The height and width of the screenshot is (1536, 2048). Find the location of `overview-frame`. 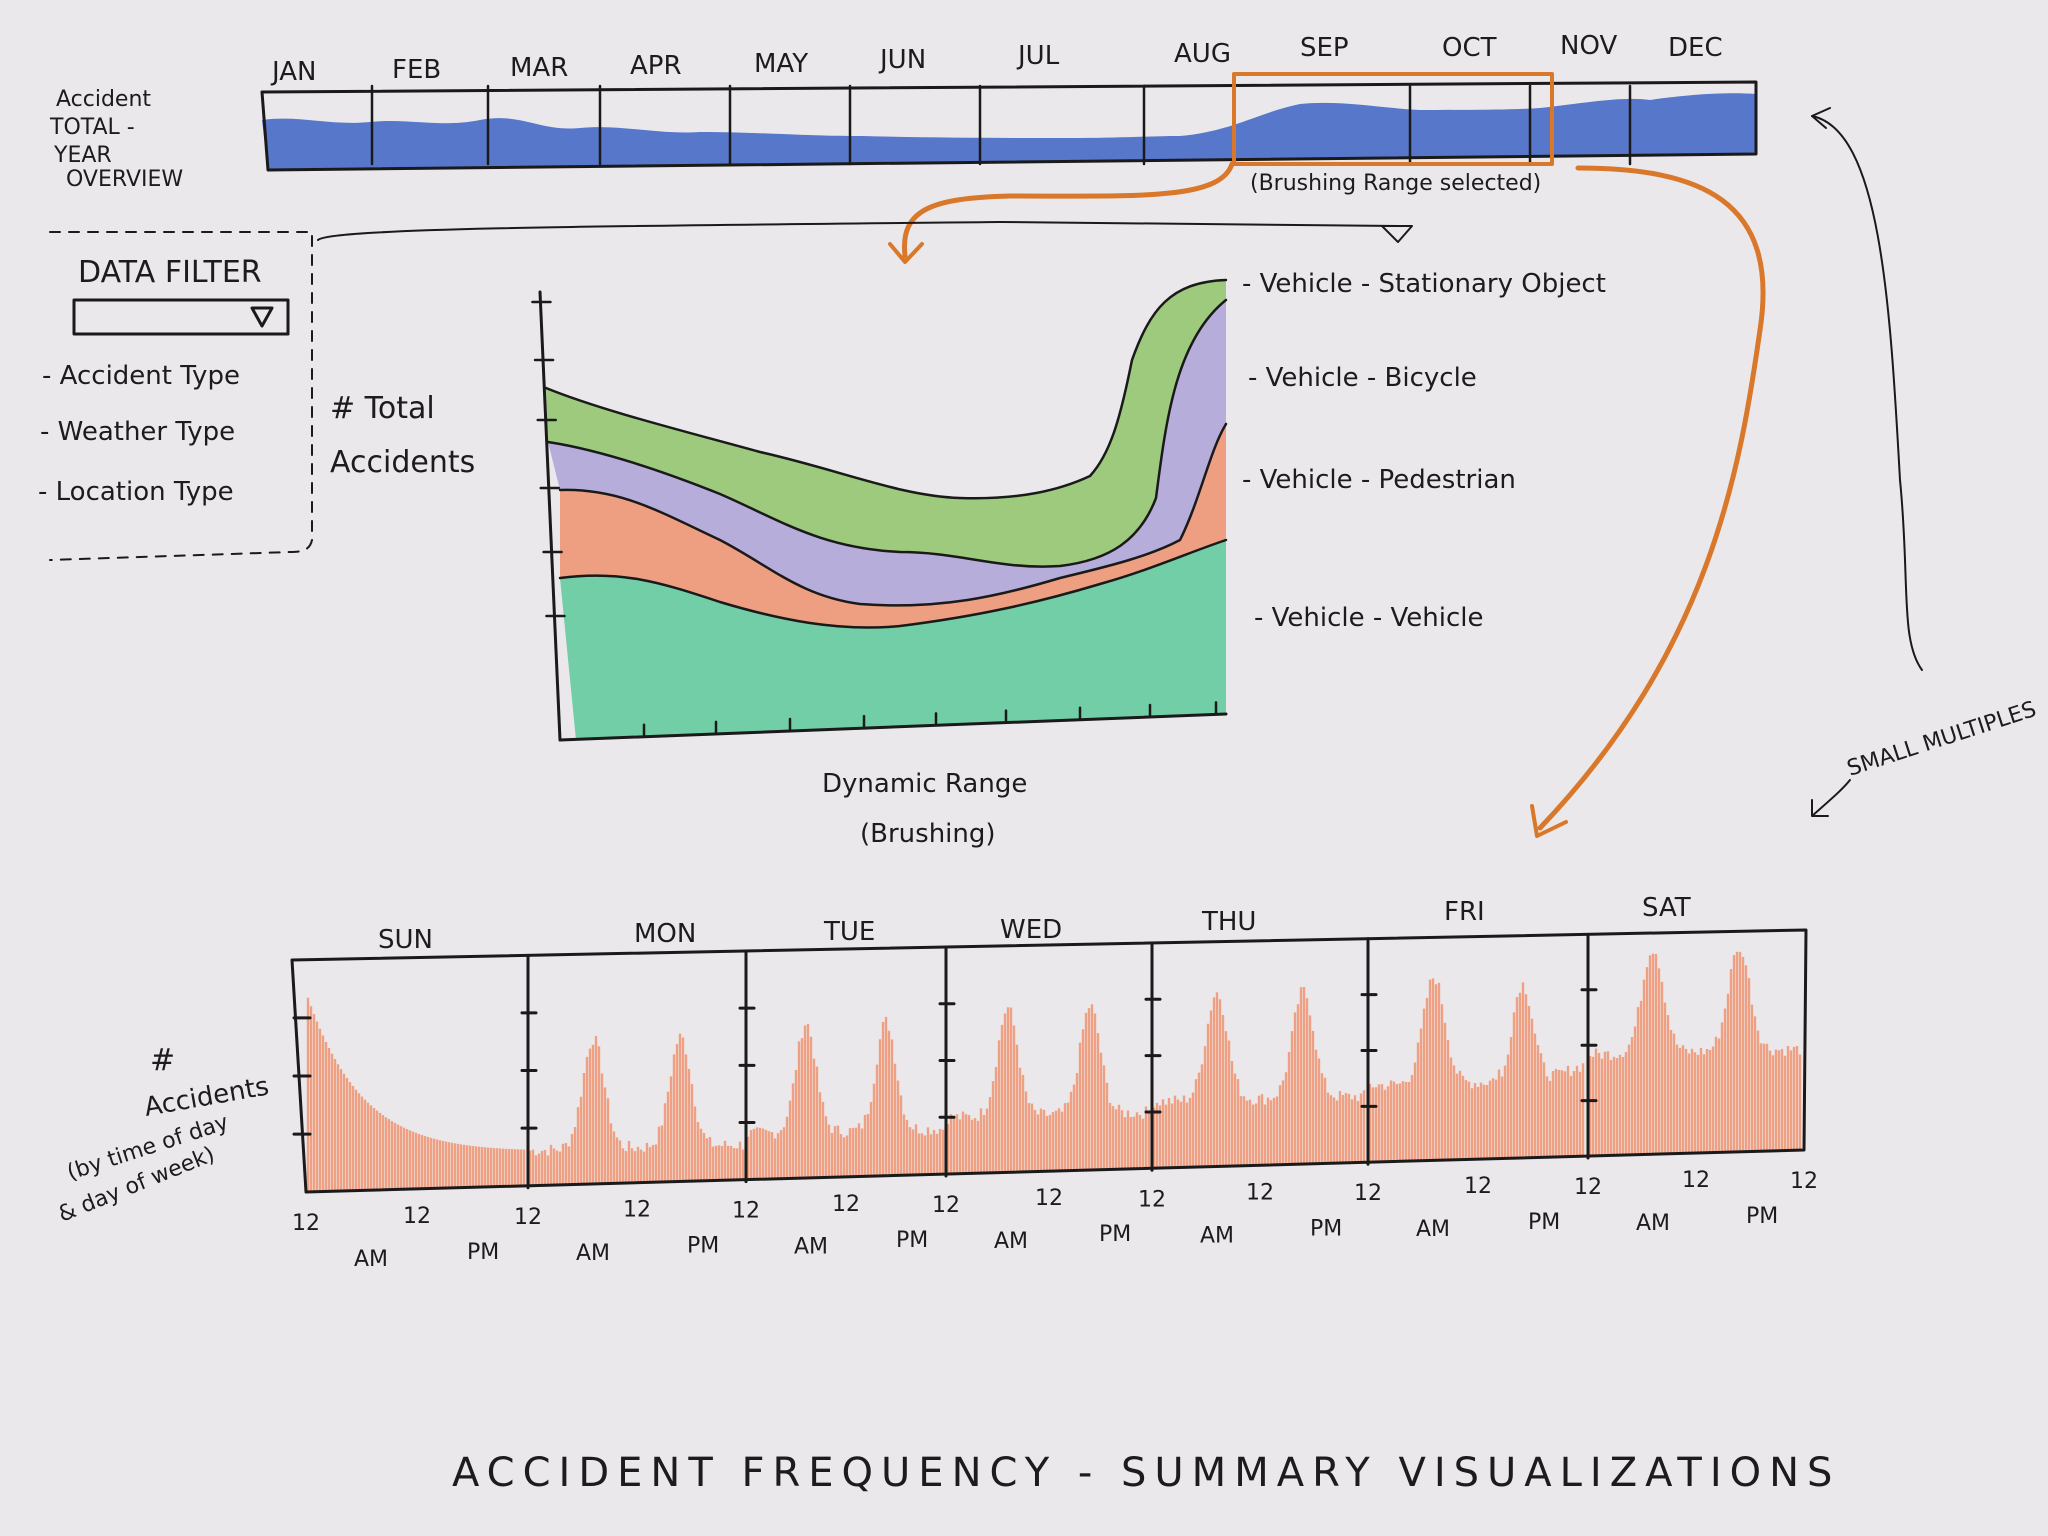

overview-frame is located at coordinates (1009, 126).